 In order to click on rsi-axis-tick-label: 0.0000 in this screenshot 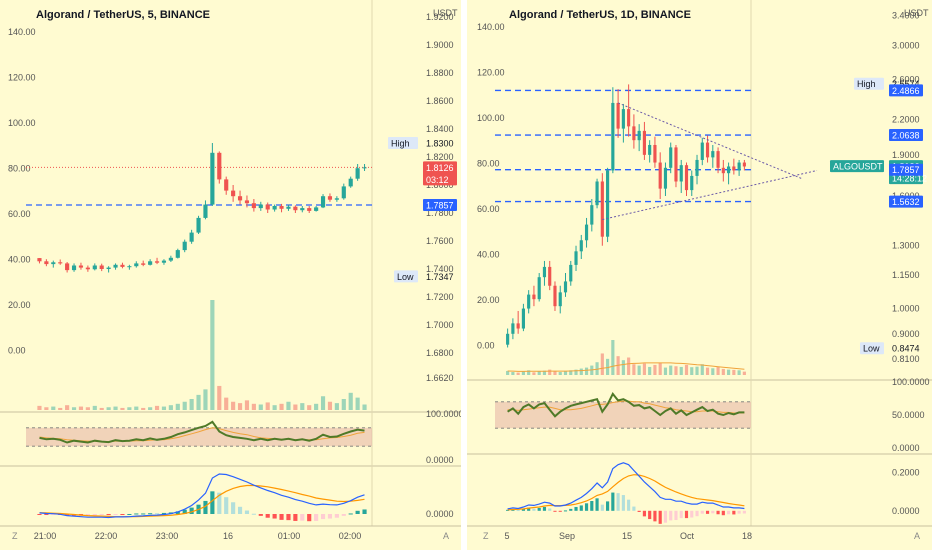, I will do `click(440, 460)`.